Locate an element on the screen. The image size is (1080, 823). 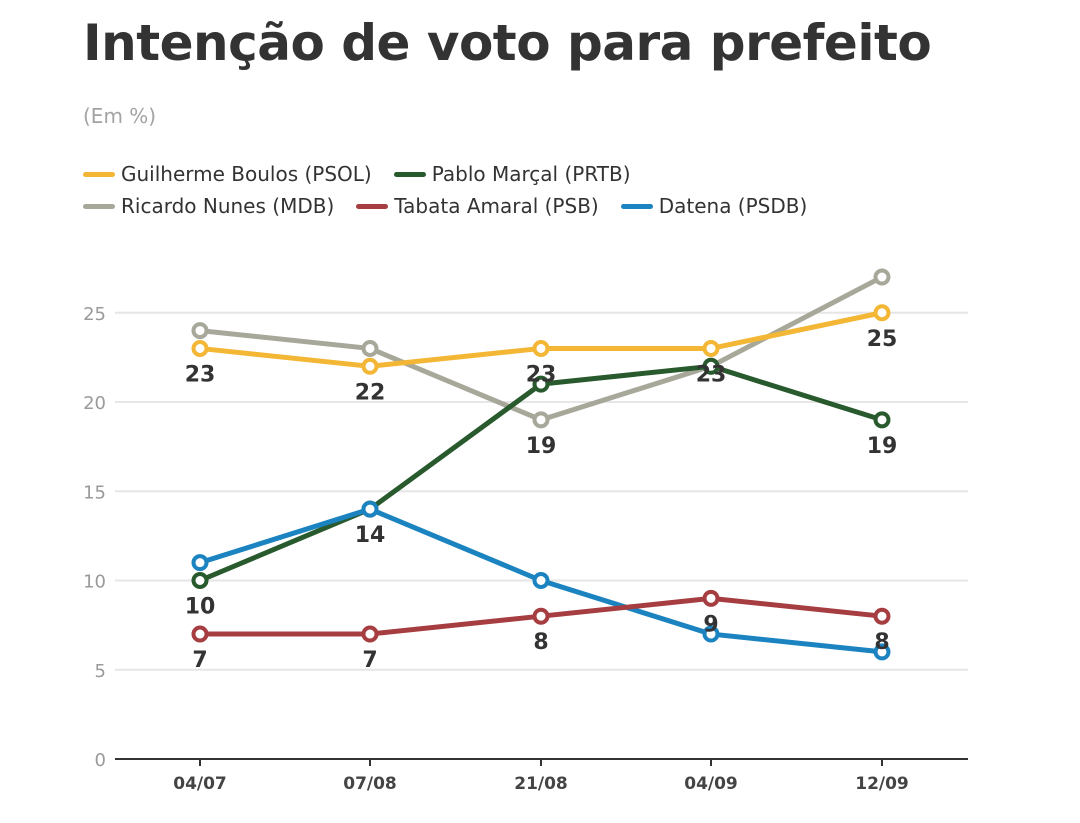
y-tick-label: 5 is located at coordinates (100, 671).